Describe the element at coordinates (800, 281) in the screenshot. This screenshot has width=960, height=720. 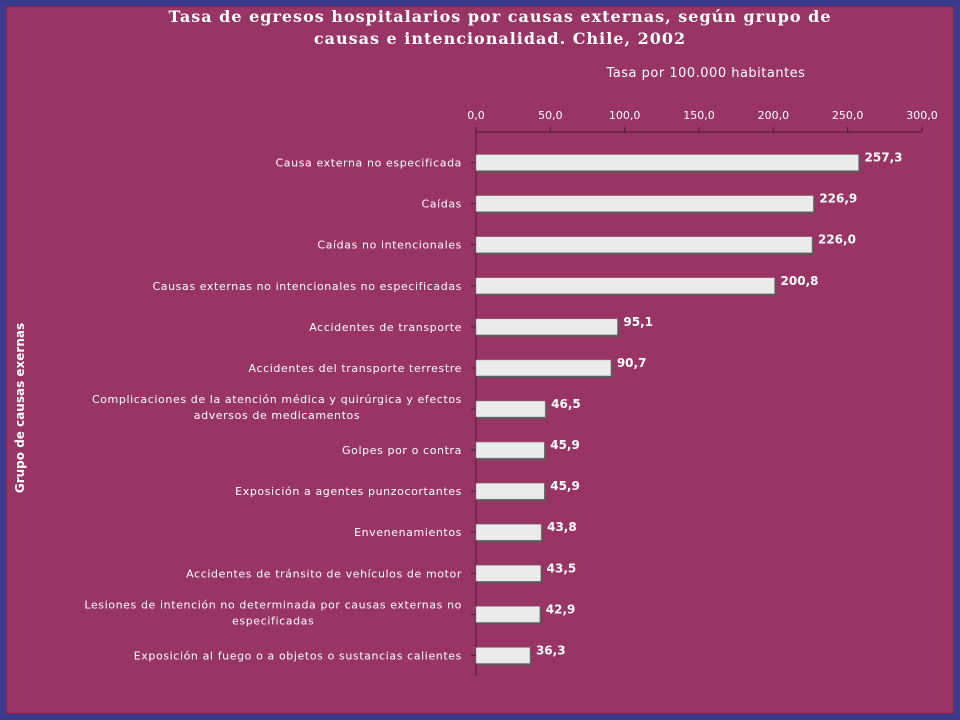
I see `data-label: 200,8` at that location.